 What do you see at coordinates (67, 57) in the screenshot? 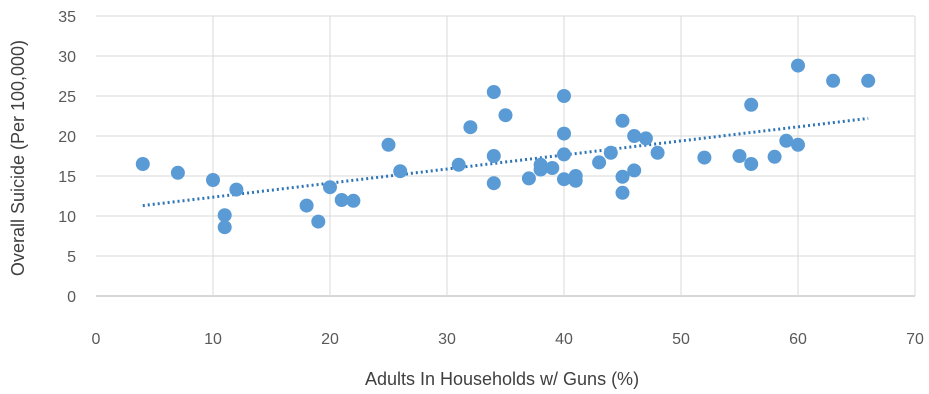
I see `y-tick-label: 30` at bounding box center [67, 57].